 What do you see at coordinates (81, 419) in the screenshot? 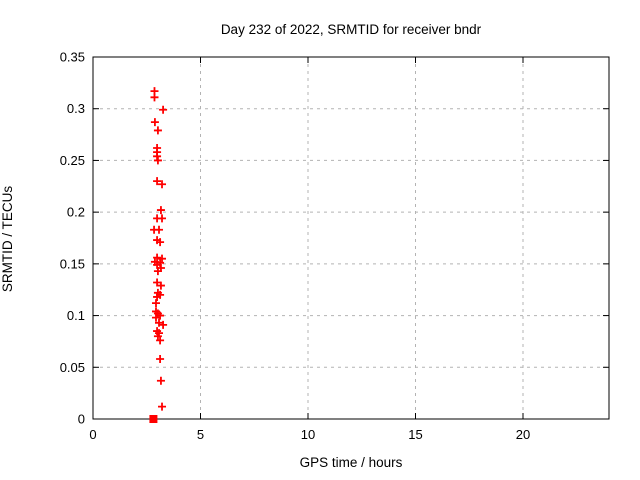
I see `y-tick-label: 0` at bounding box center [81, 419].